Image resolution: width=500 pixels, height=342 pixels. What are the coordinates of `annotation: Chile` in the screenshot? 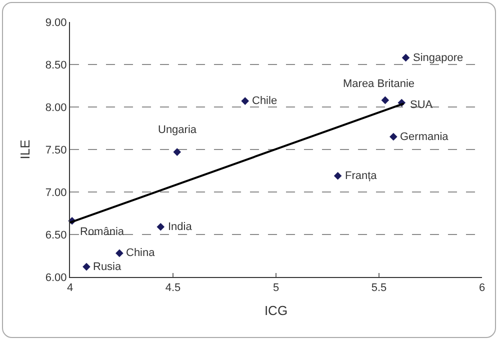 It's located at (265, 101).